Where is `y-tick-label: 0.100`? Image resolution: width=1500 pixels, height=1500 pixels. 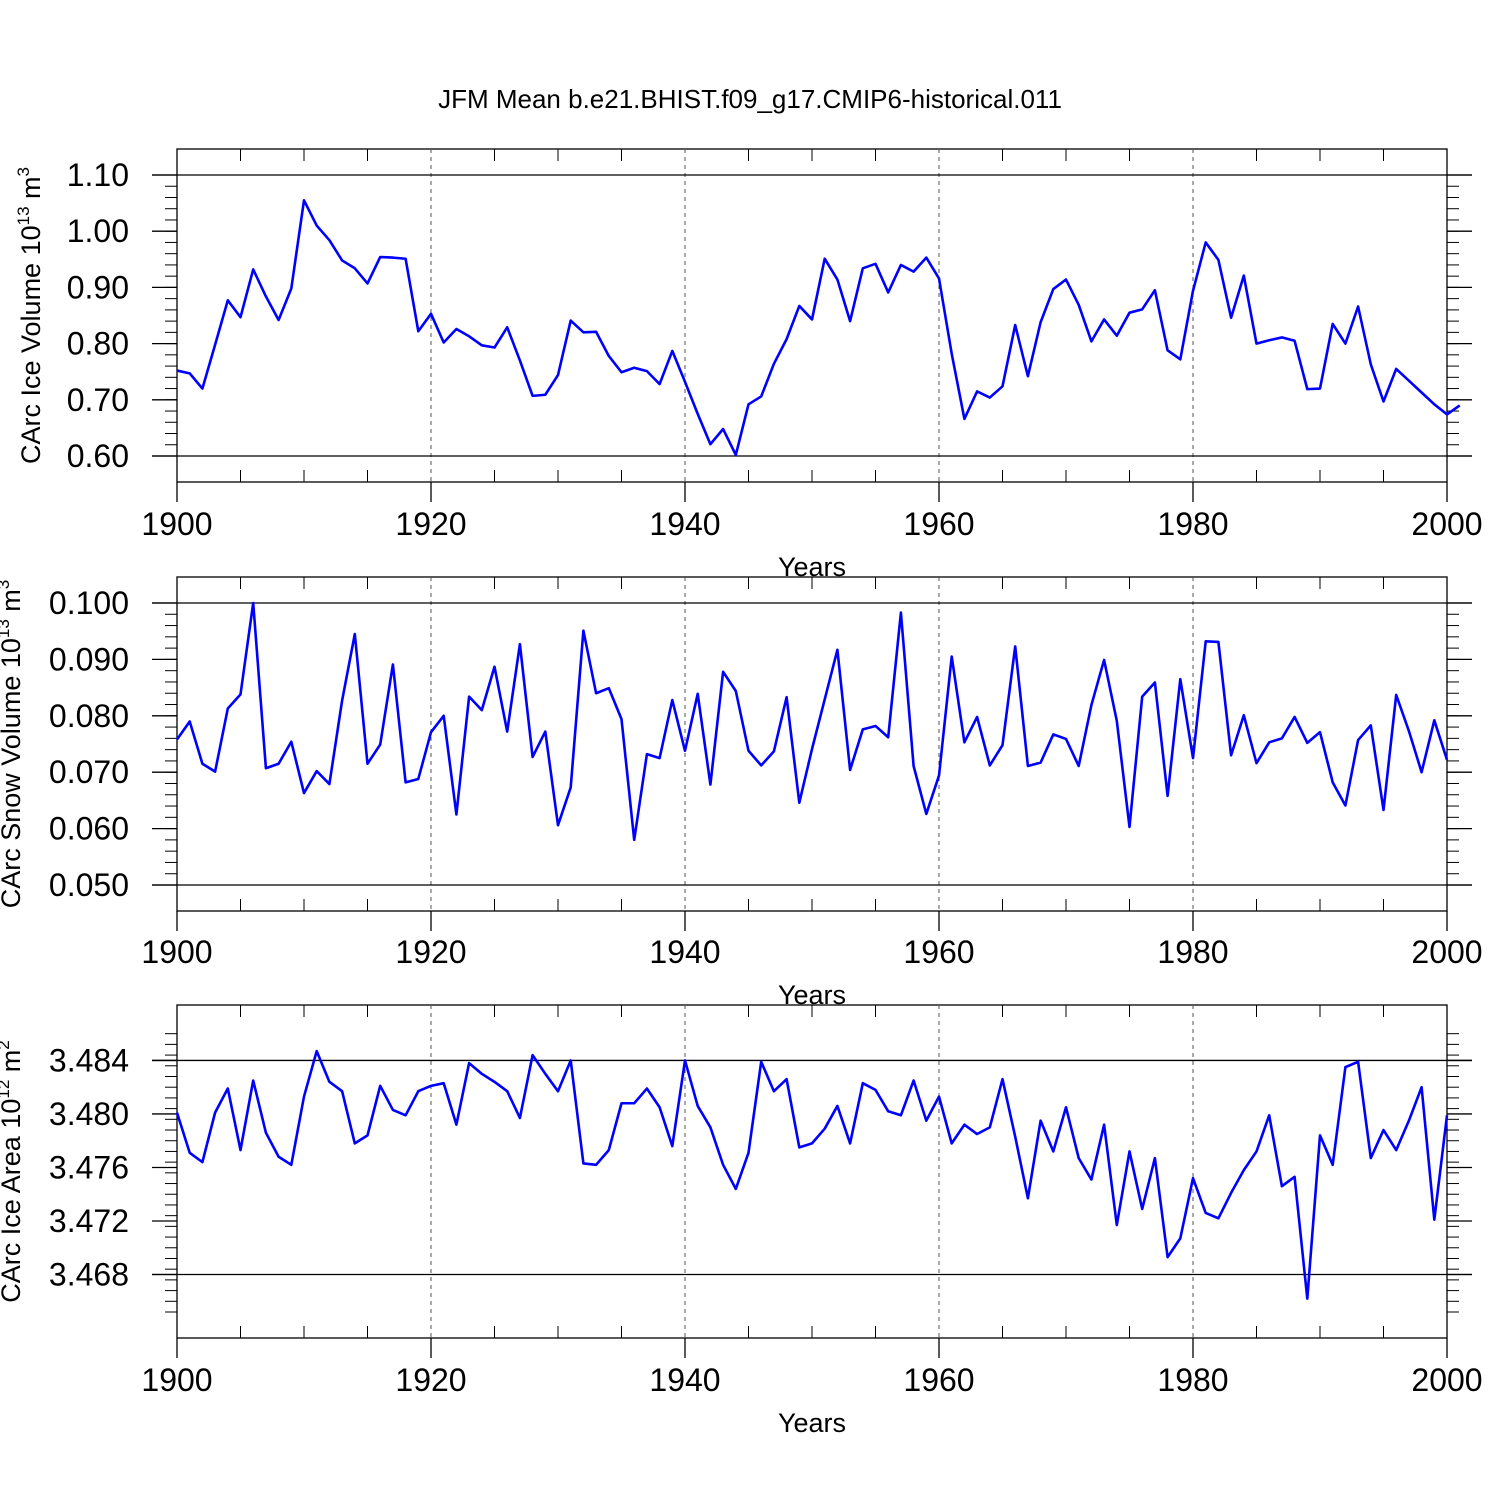 y-tick-label: 0.100 is located at coordinates (89, 603).